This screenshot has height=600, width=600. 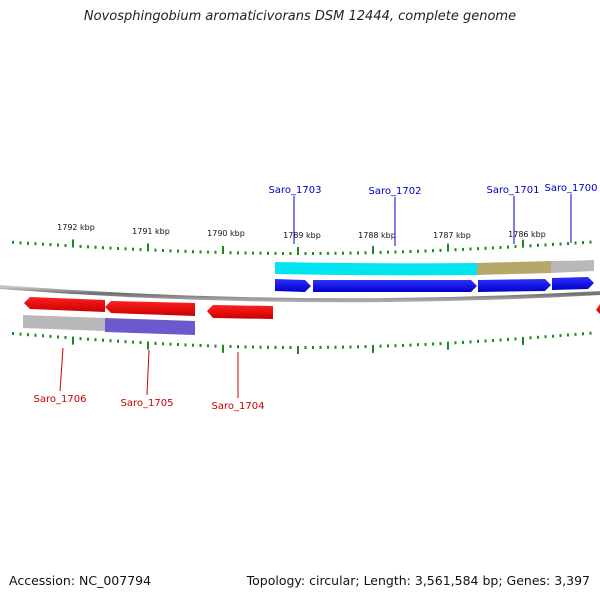 What do you see at coordinates (431, 580) in the screenshot?
I see `length-label: Length: 3,561,584 bp` at bounding box center [431, 580].